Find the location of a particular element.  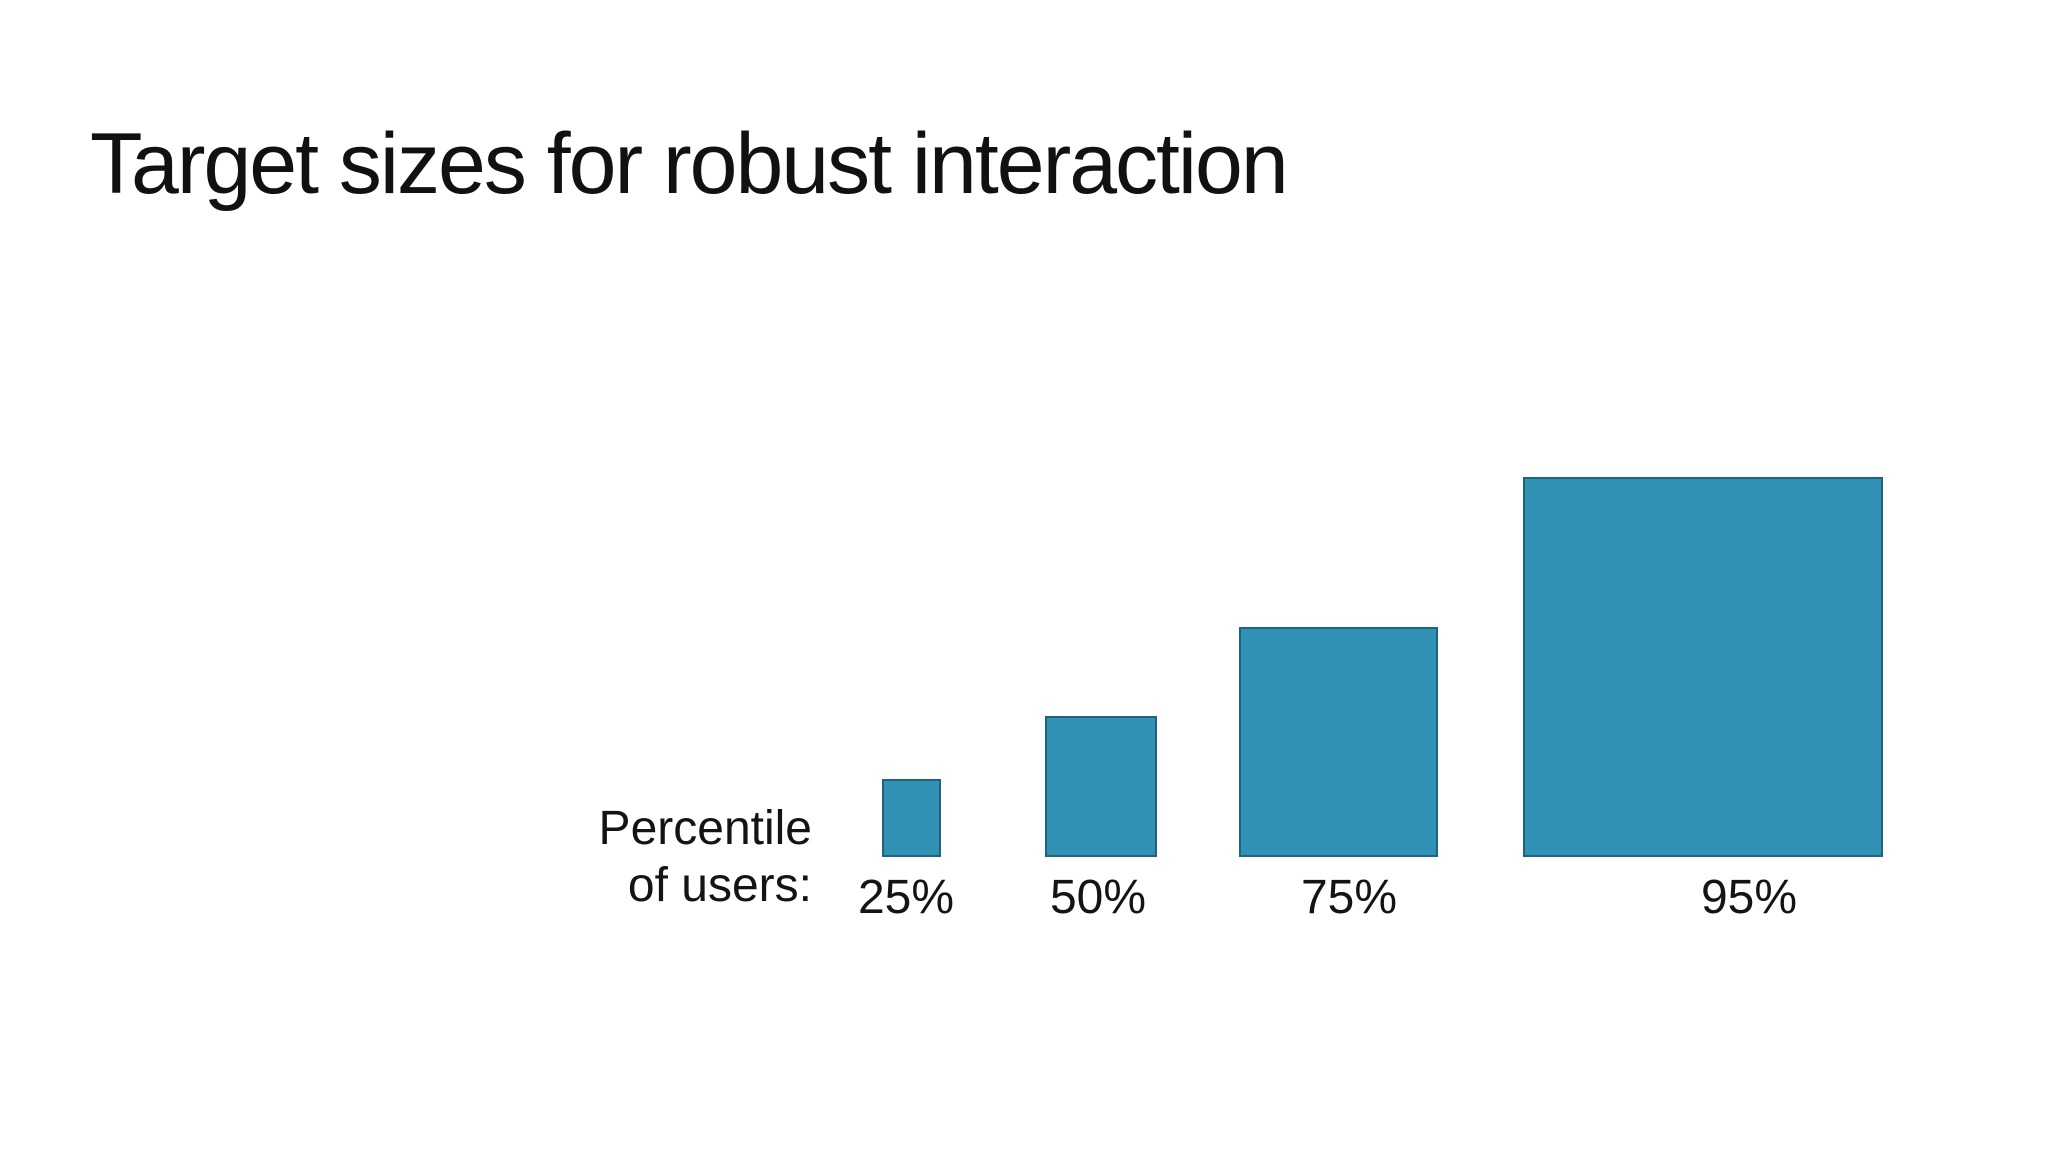

target-square-75th-percentile is located at coordinates (1338, 742).